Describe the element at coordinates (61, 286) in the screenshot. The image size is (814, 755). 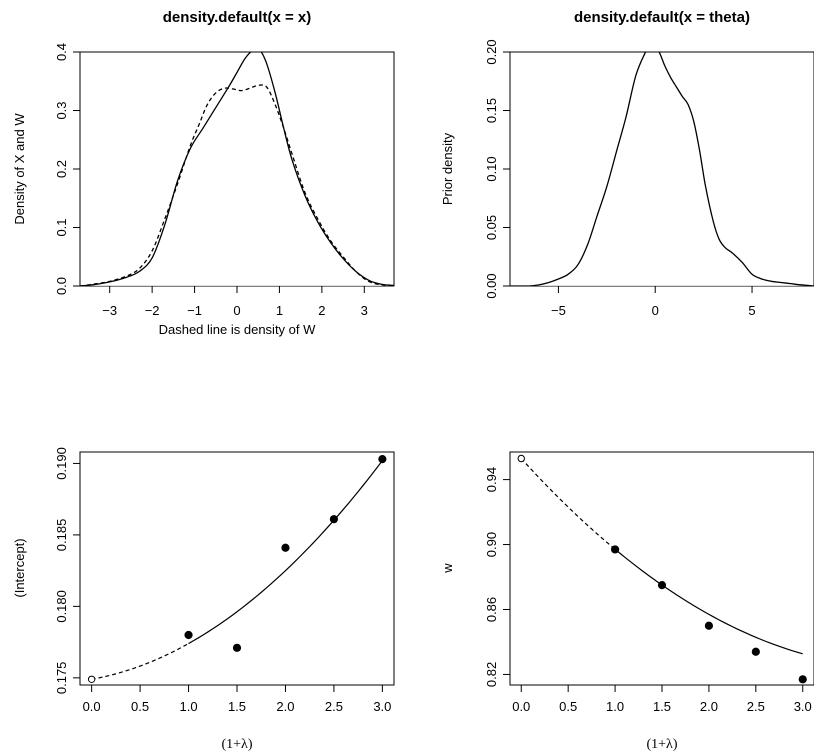
I see `y-tick-label: 0.0` at that location.